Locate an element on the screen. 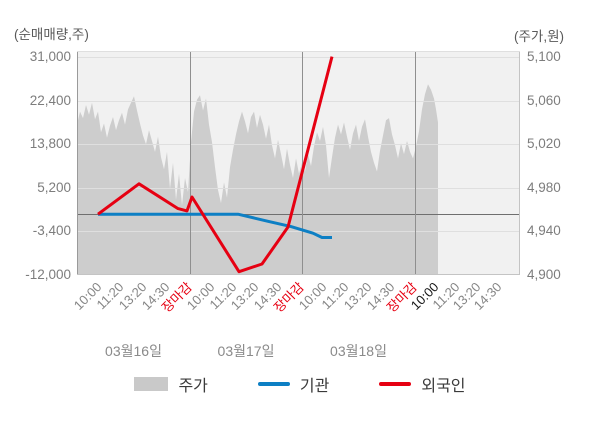 This screenshot has height=428, width=600. right-axis-title: (주가,원) is located at coordinates (539, 36).